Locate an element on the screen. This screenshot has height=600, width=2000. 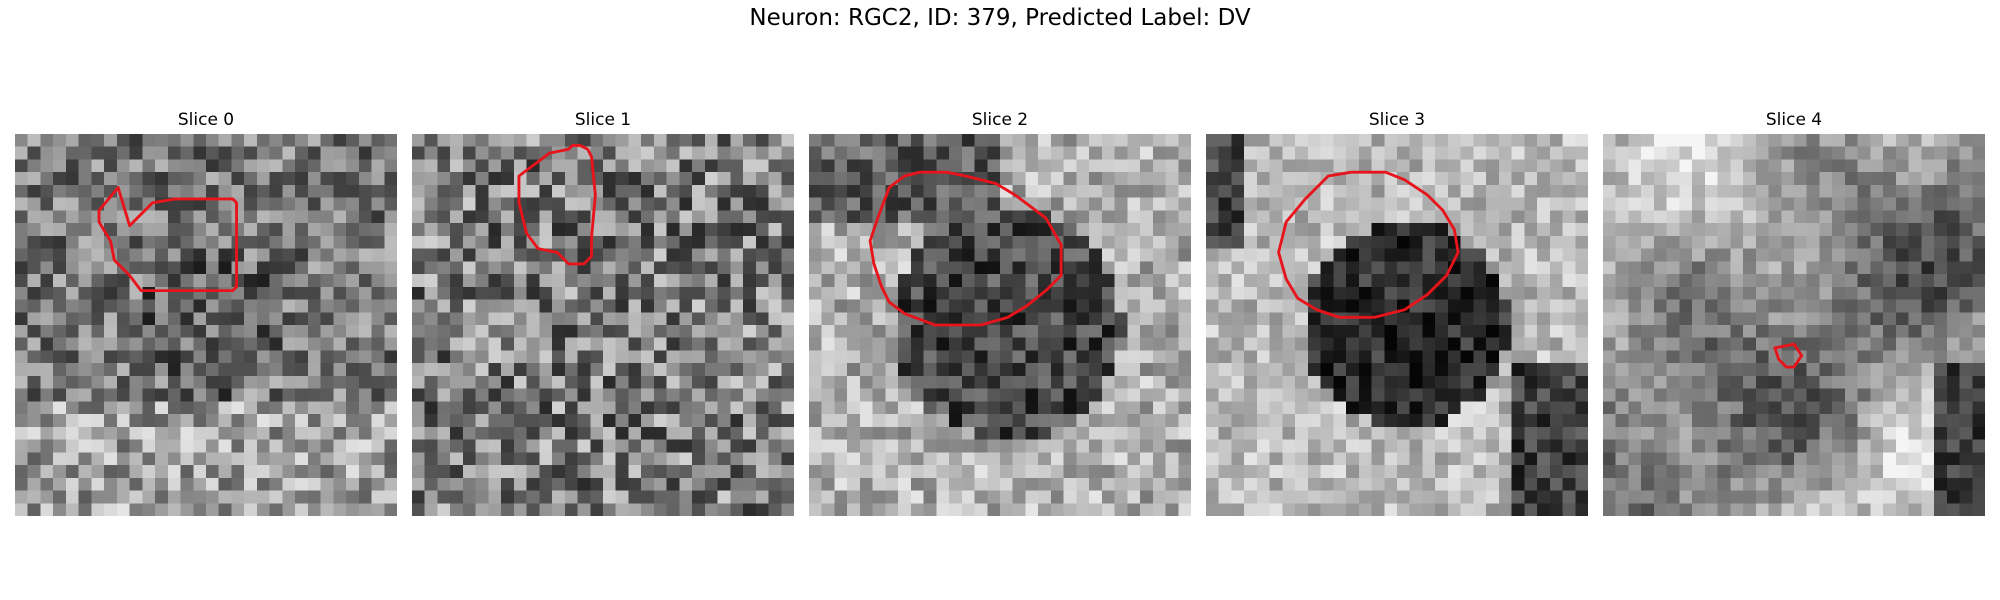
panel-title: Slice 4 is located at coordinates (1794, 120).